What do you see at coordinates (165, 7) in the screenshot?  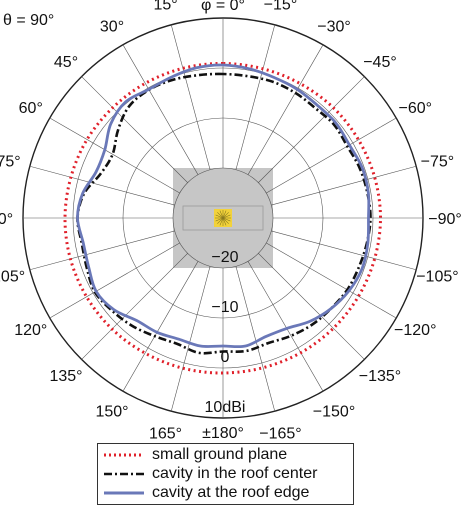 I see `angle-tick-label: 15°` at bounding box center [165, 7].